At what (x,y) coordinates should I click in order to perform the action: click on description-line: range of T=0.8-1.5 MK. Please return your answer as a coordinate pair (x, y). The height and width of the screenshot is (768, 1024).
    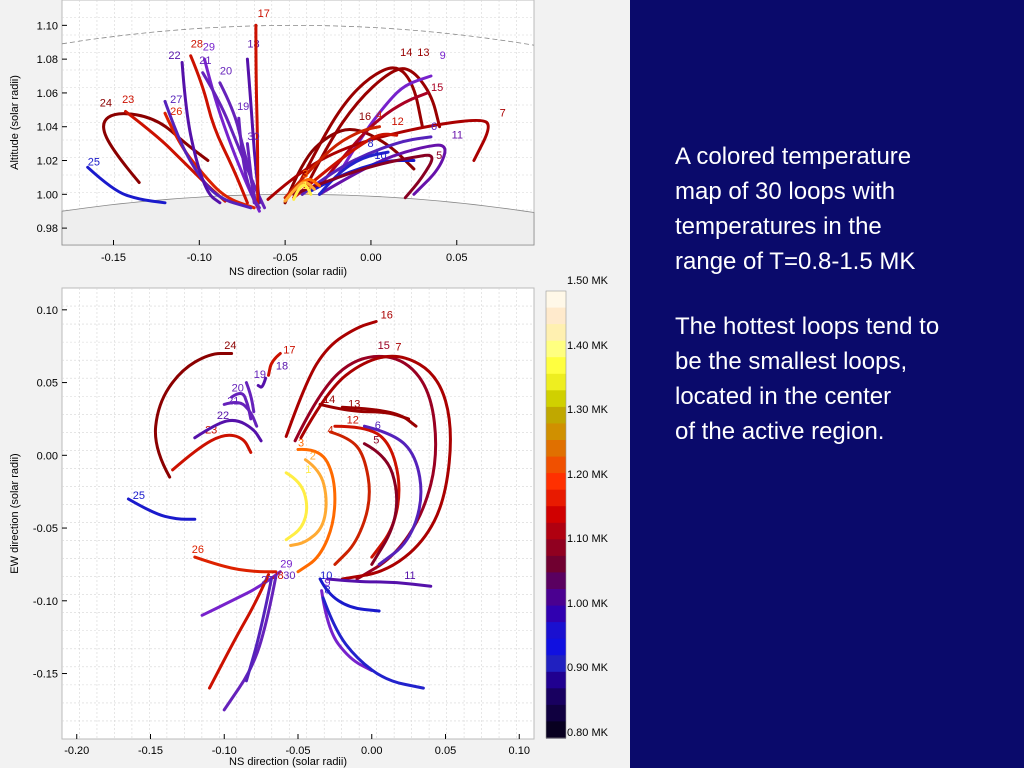
    Looking at the image, I should click on (795, 261).